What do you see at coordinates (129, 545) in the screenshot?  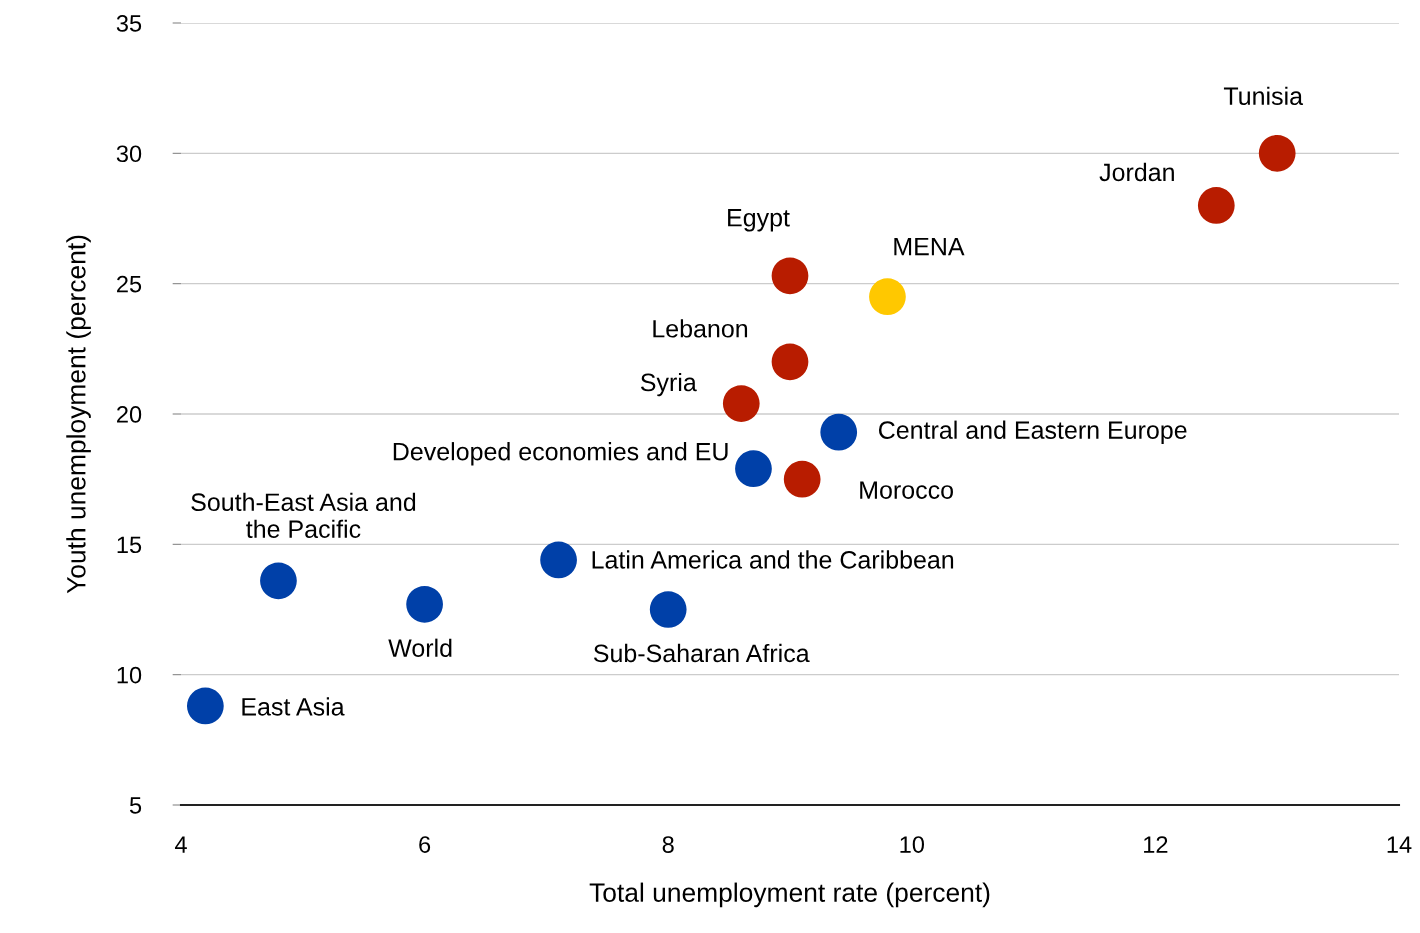 I see `y-tick-label: 15` at bounding box center [129, 545].